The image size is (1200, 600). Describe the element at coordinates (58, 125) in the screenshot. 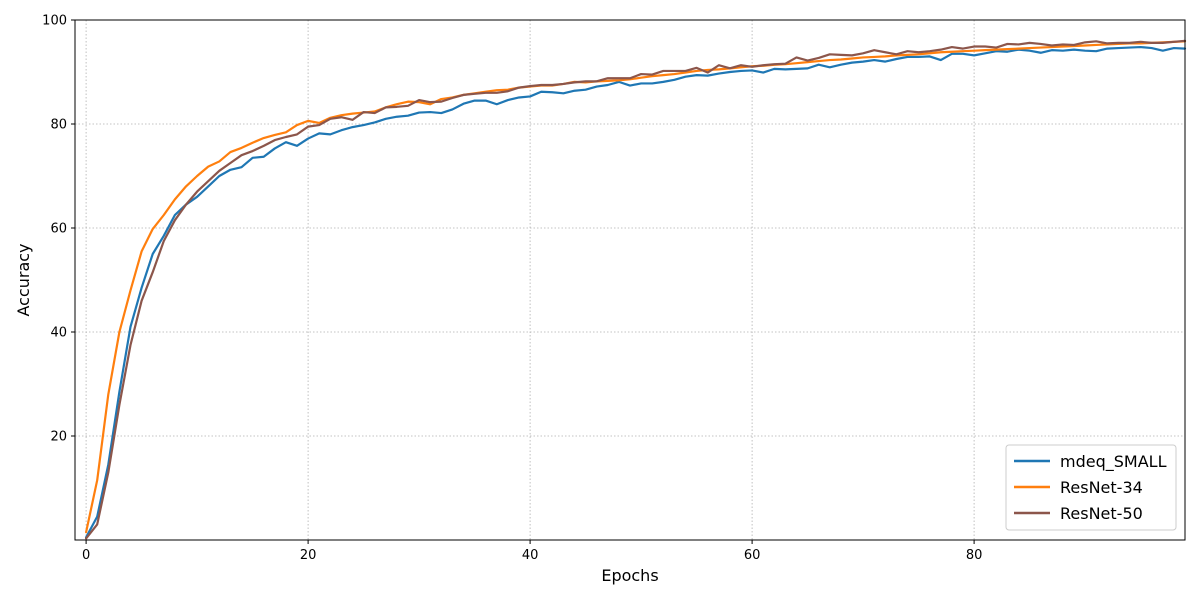

I see `y-tick-label: 80` at that location.